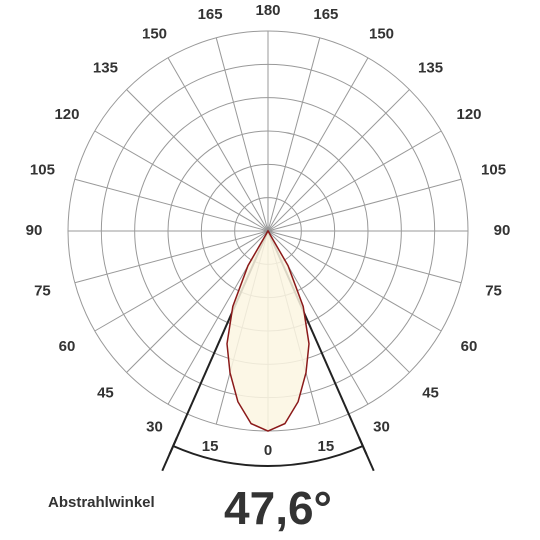 This screenshot has height=540, width=540. Describe the element at coordinates (268, 330) in the screenshot. I see `intensity-curve` at that location.